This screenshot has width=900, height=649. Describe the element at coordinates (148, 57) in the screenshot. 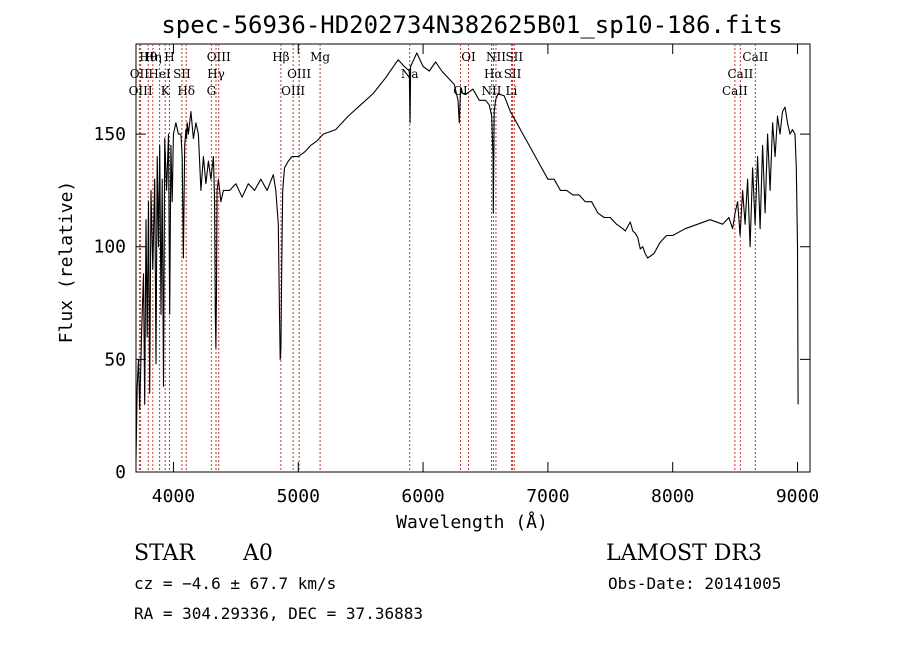

I see `line-label: Hθ` at that location.